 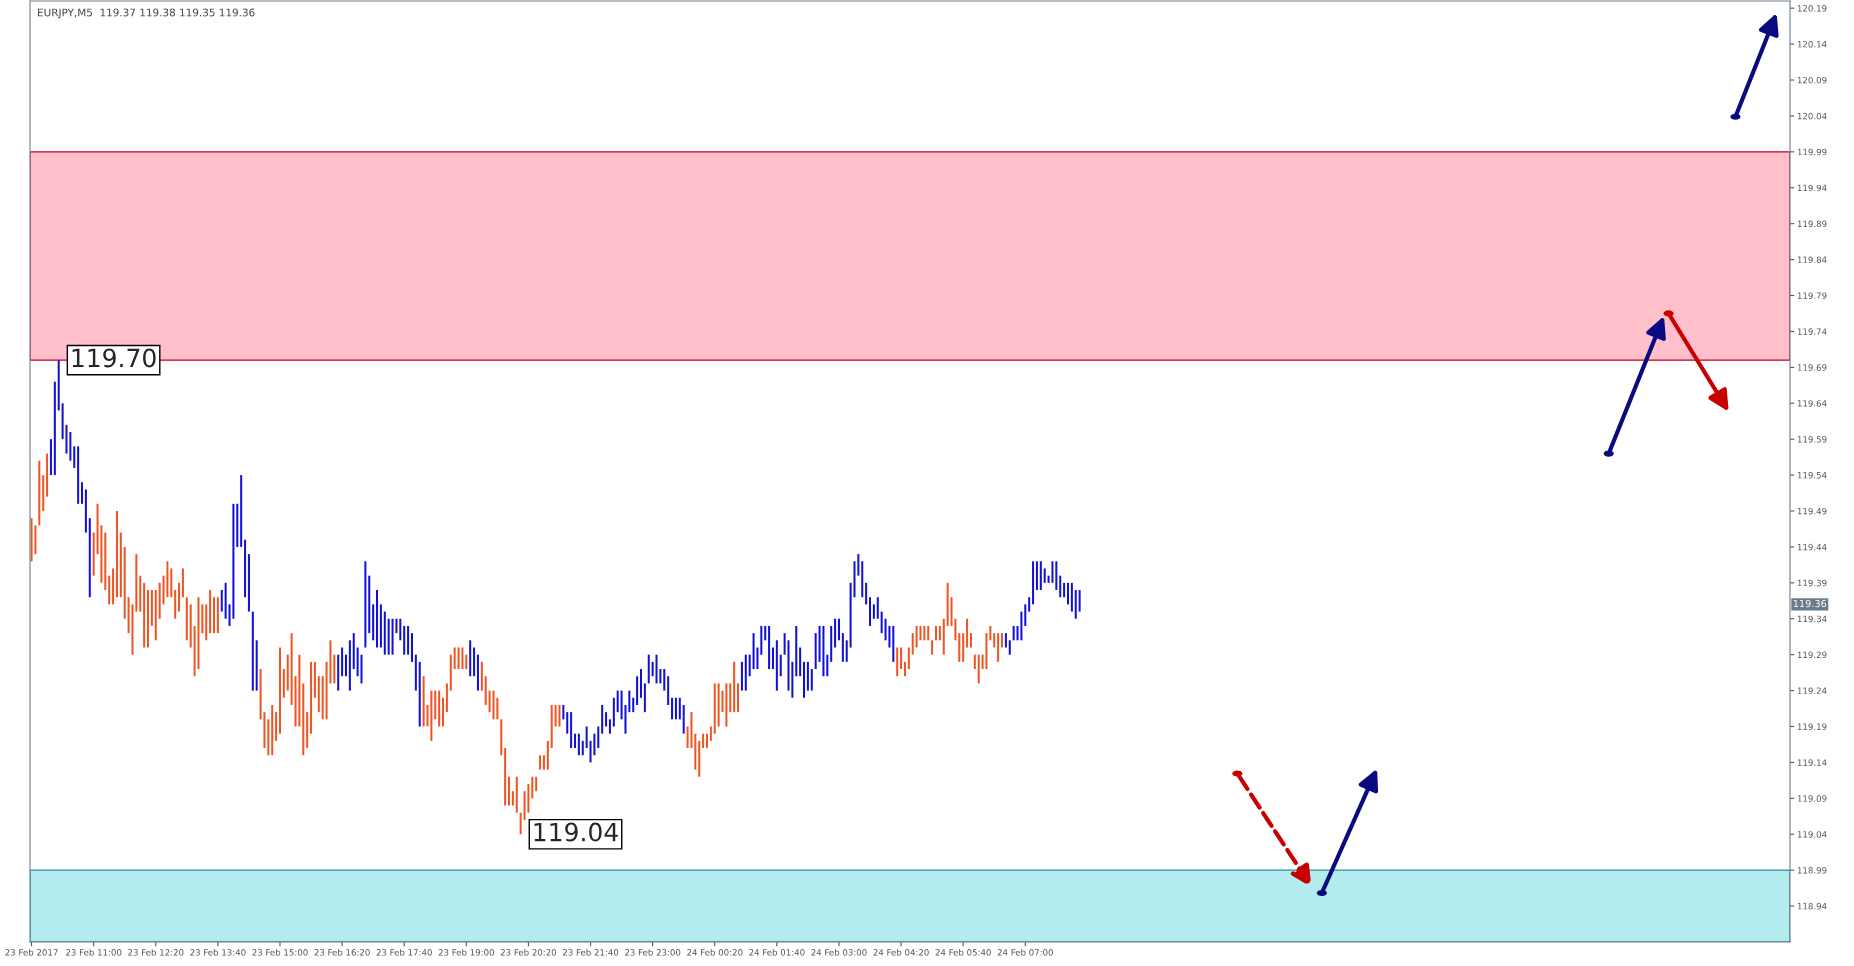 I want to click on x-tick-label: 23 Feb 19:00, so click(x=466, y=952).